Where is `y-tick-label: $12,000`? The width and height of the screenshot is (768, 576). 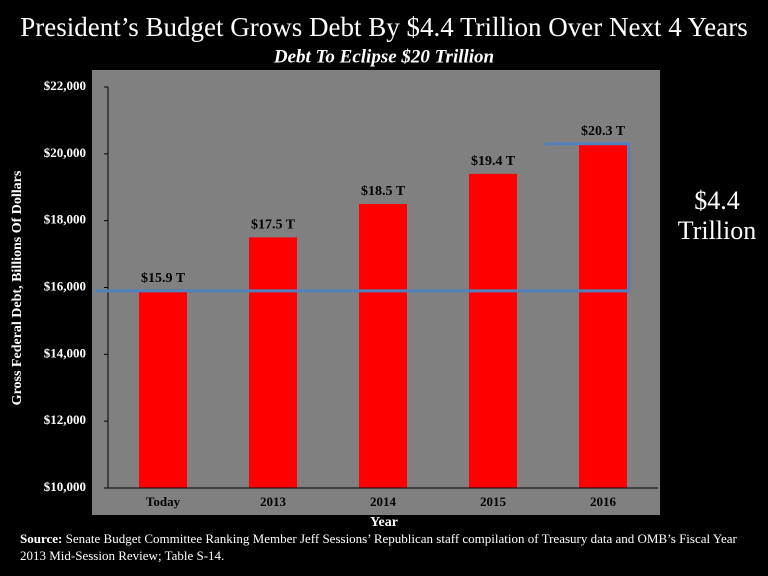
y-tick-label: $12,000 is located at coordinates (65, 419).